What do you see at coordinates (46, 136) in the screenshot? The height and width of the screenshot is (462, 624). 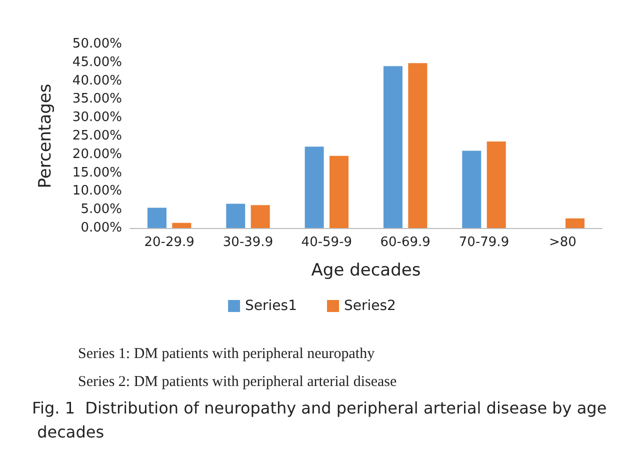 I see `y-axis-title: Percentages` at bounding box center [46, 136].